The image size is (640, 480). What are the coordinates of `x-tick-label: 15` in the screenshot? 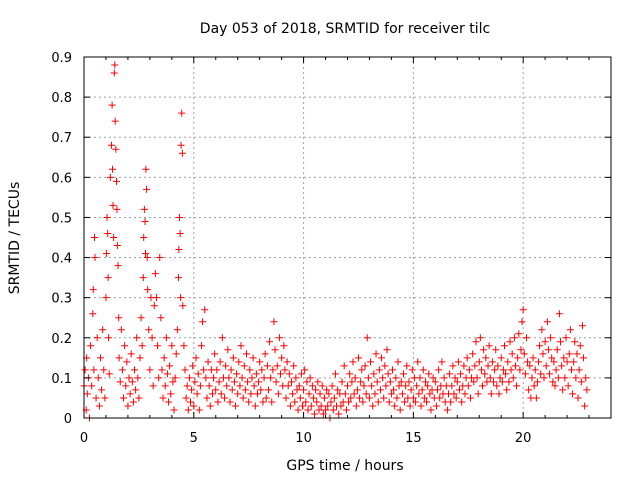 It's located at (413, 438).